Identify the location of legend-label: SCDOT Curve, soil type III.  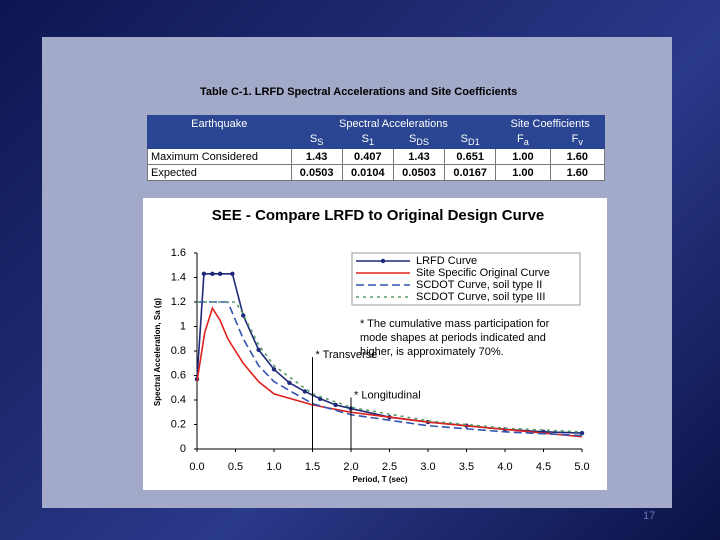
(480, 297).